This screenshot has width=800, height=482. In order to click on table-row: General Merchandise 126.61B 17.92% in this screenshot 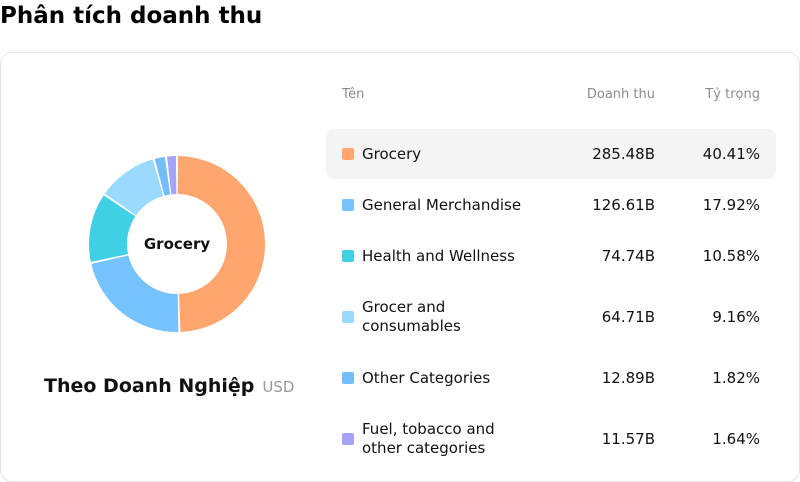, I will do `click(551, 205)`.